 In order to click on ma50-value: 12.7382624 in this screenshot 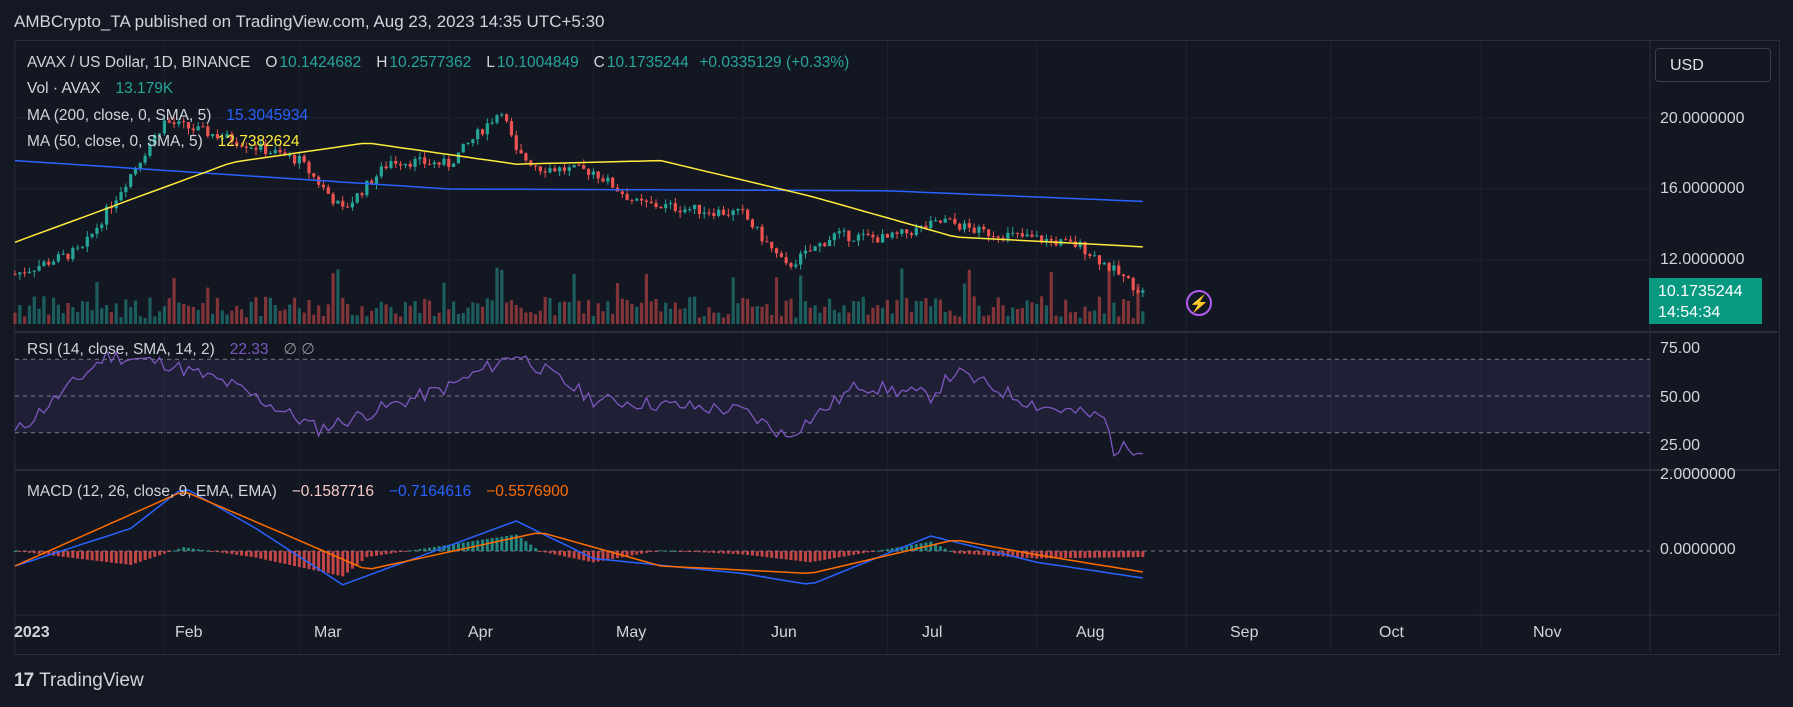, I will do `click(258, 141)`.